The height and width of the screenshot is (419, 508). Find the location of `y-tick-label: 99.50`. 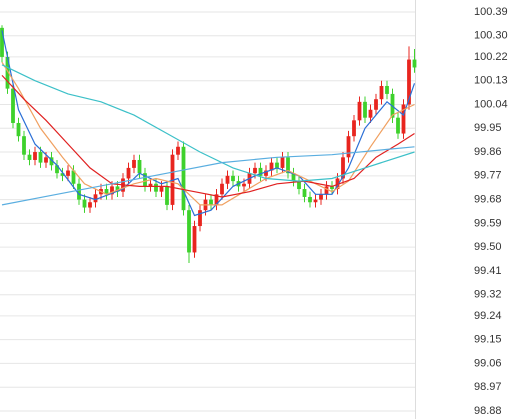

y-tick-label: 99.50 is located at coordinates (488, 247).